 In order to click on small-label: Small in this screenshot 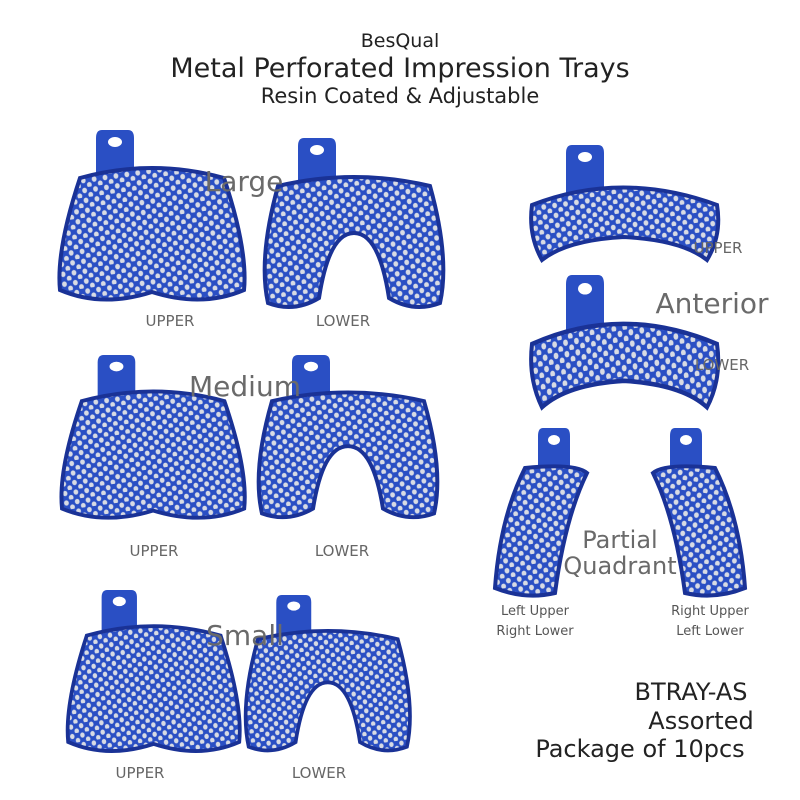, I will do `click(245, 635)`.